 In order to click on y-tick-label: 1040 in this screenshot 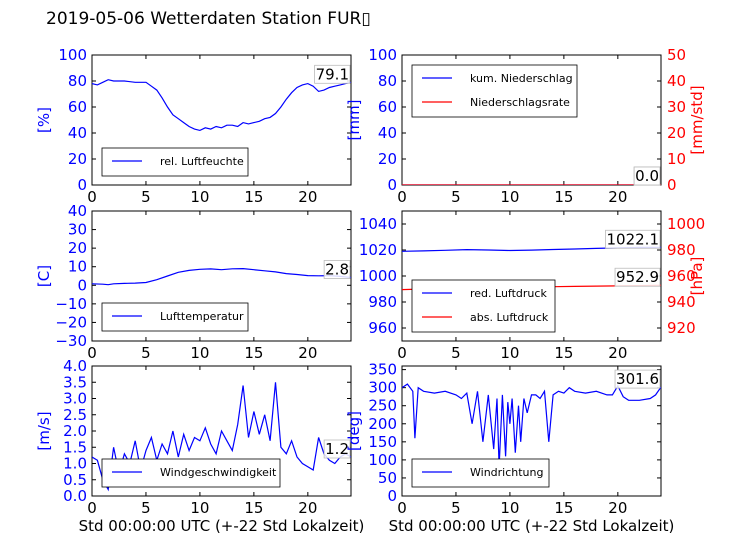, I will do `click(378, 224)`.